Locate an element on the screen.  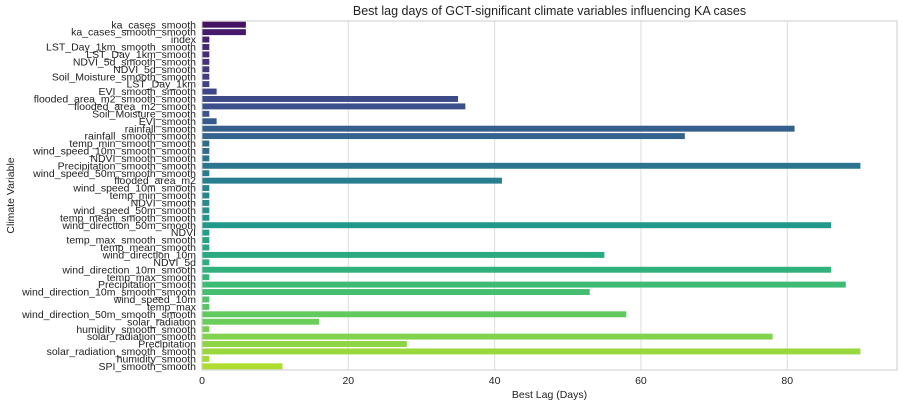
x-tick-label: 20 is located at coordinates (348, 381).